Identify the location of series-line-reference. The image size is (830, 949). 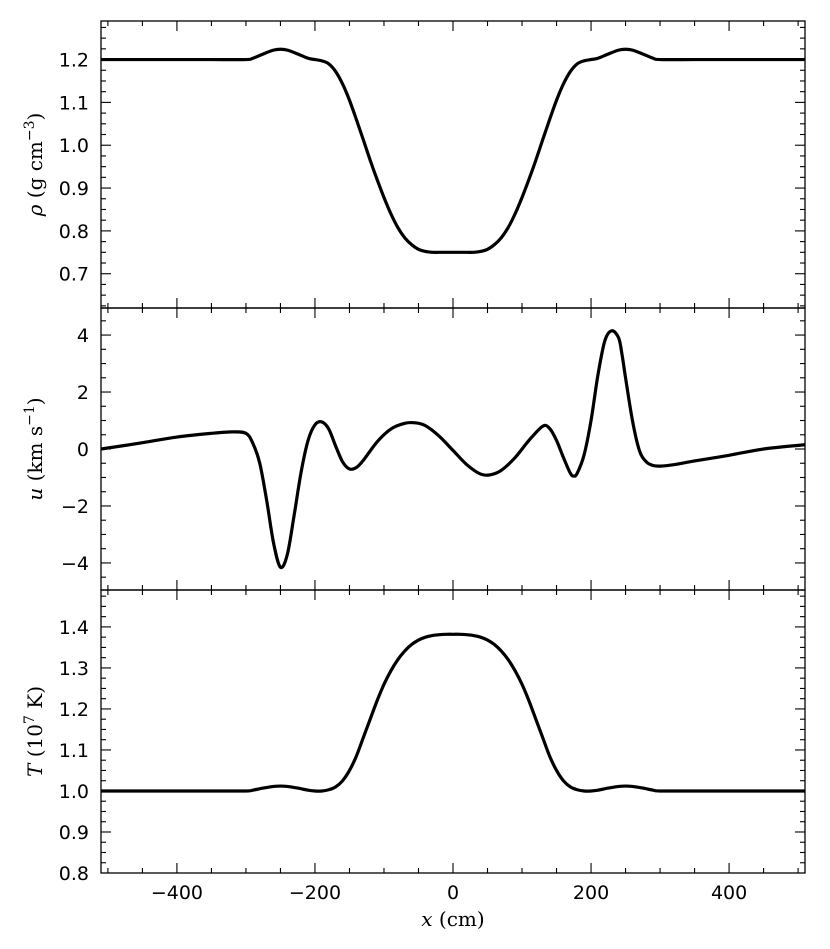
(453, 712).